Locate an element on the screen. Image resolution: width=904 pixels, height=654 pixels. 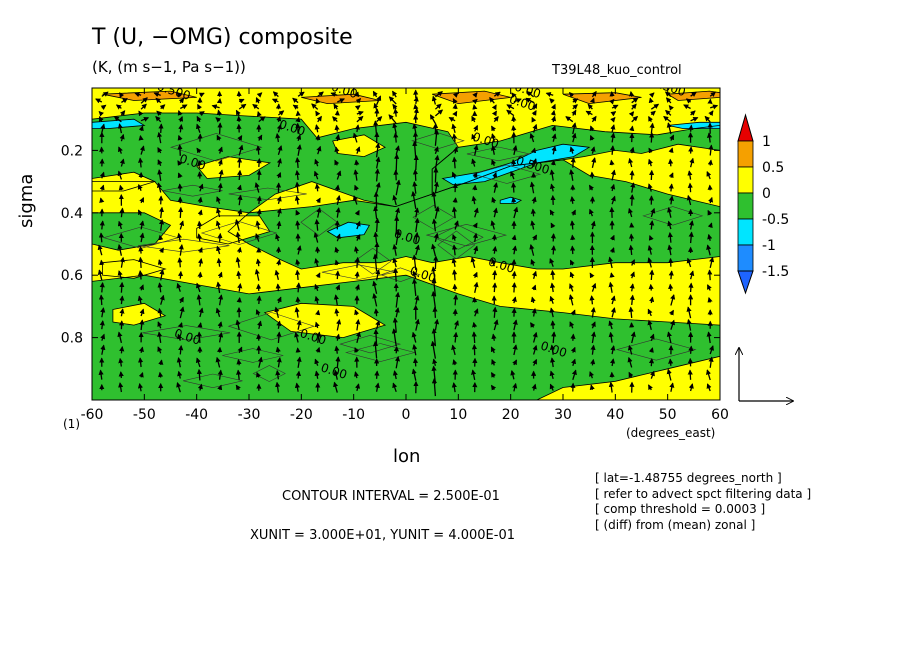
vector-units-text: XUNIT = 3.000E+01, YUNIT = 4.000E-01 is located at coordinates (382, 535).